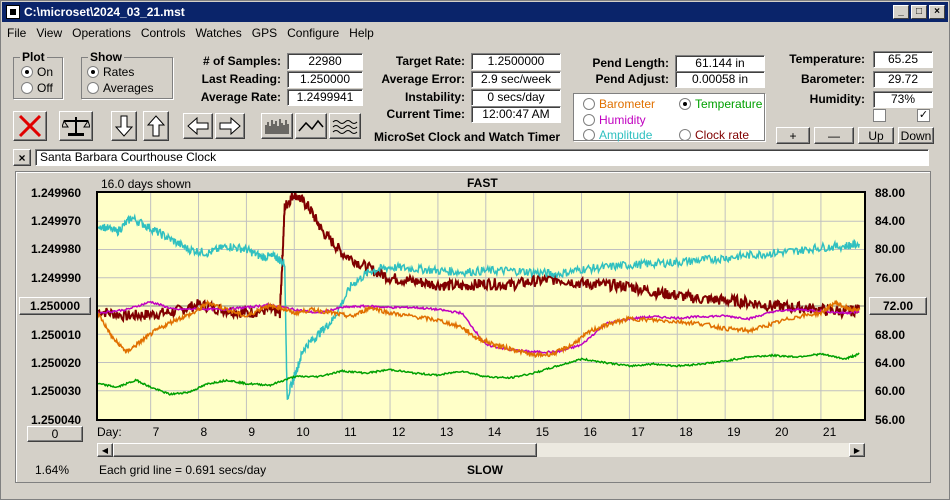  I want to click on scale-button, so click(76, 126).